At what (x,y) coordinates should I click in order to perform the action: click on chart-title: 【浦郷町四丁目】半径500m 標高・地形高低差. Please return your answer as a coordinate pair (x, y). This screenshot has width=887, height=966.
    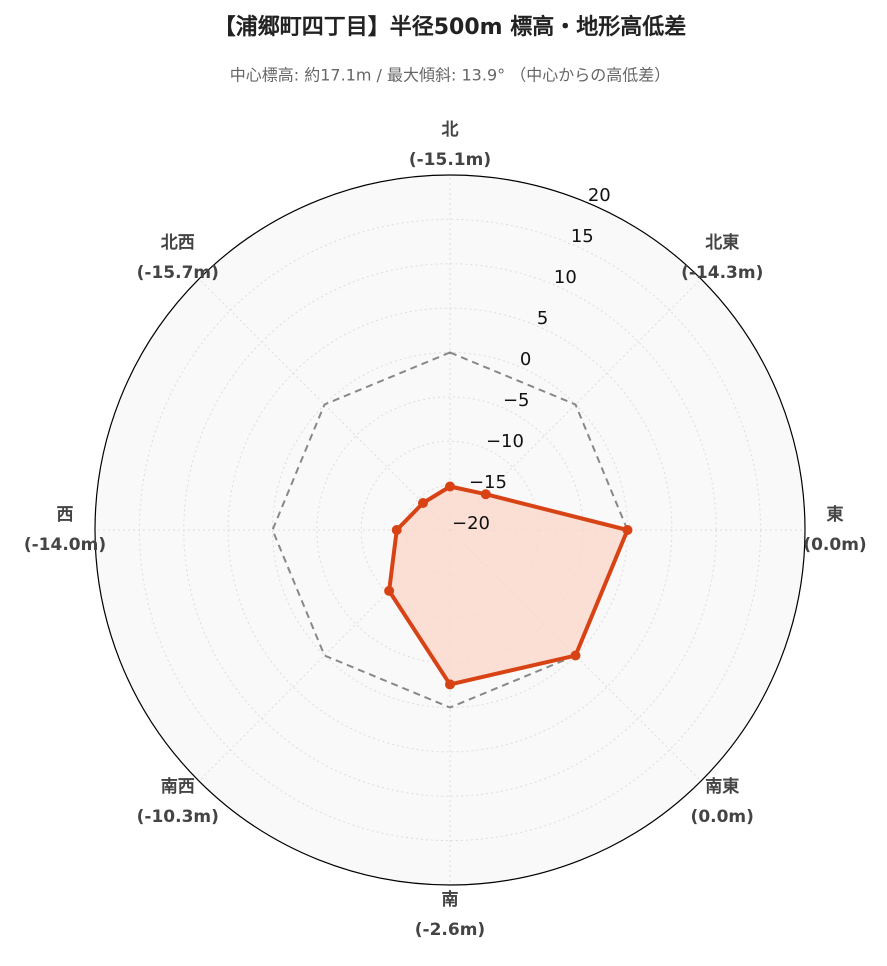
    Looking at the image, I should click on (450, 27).